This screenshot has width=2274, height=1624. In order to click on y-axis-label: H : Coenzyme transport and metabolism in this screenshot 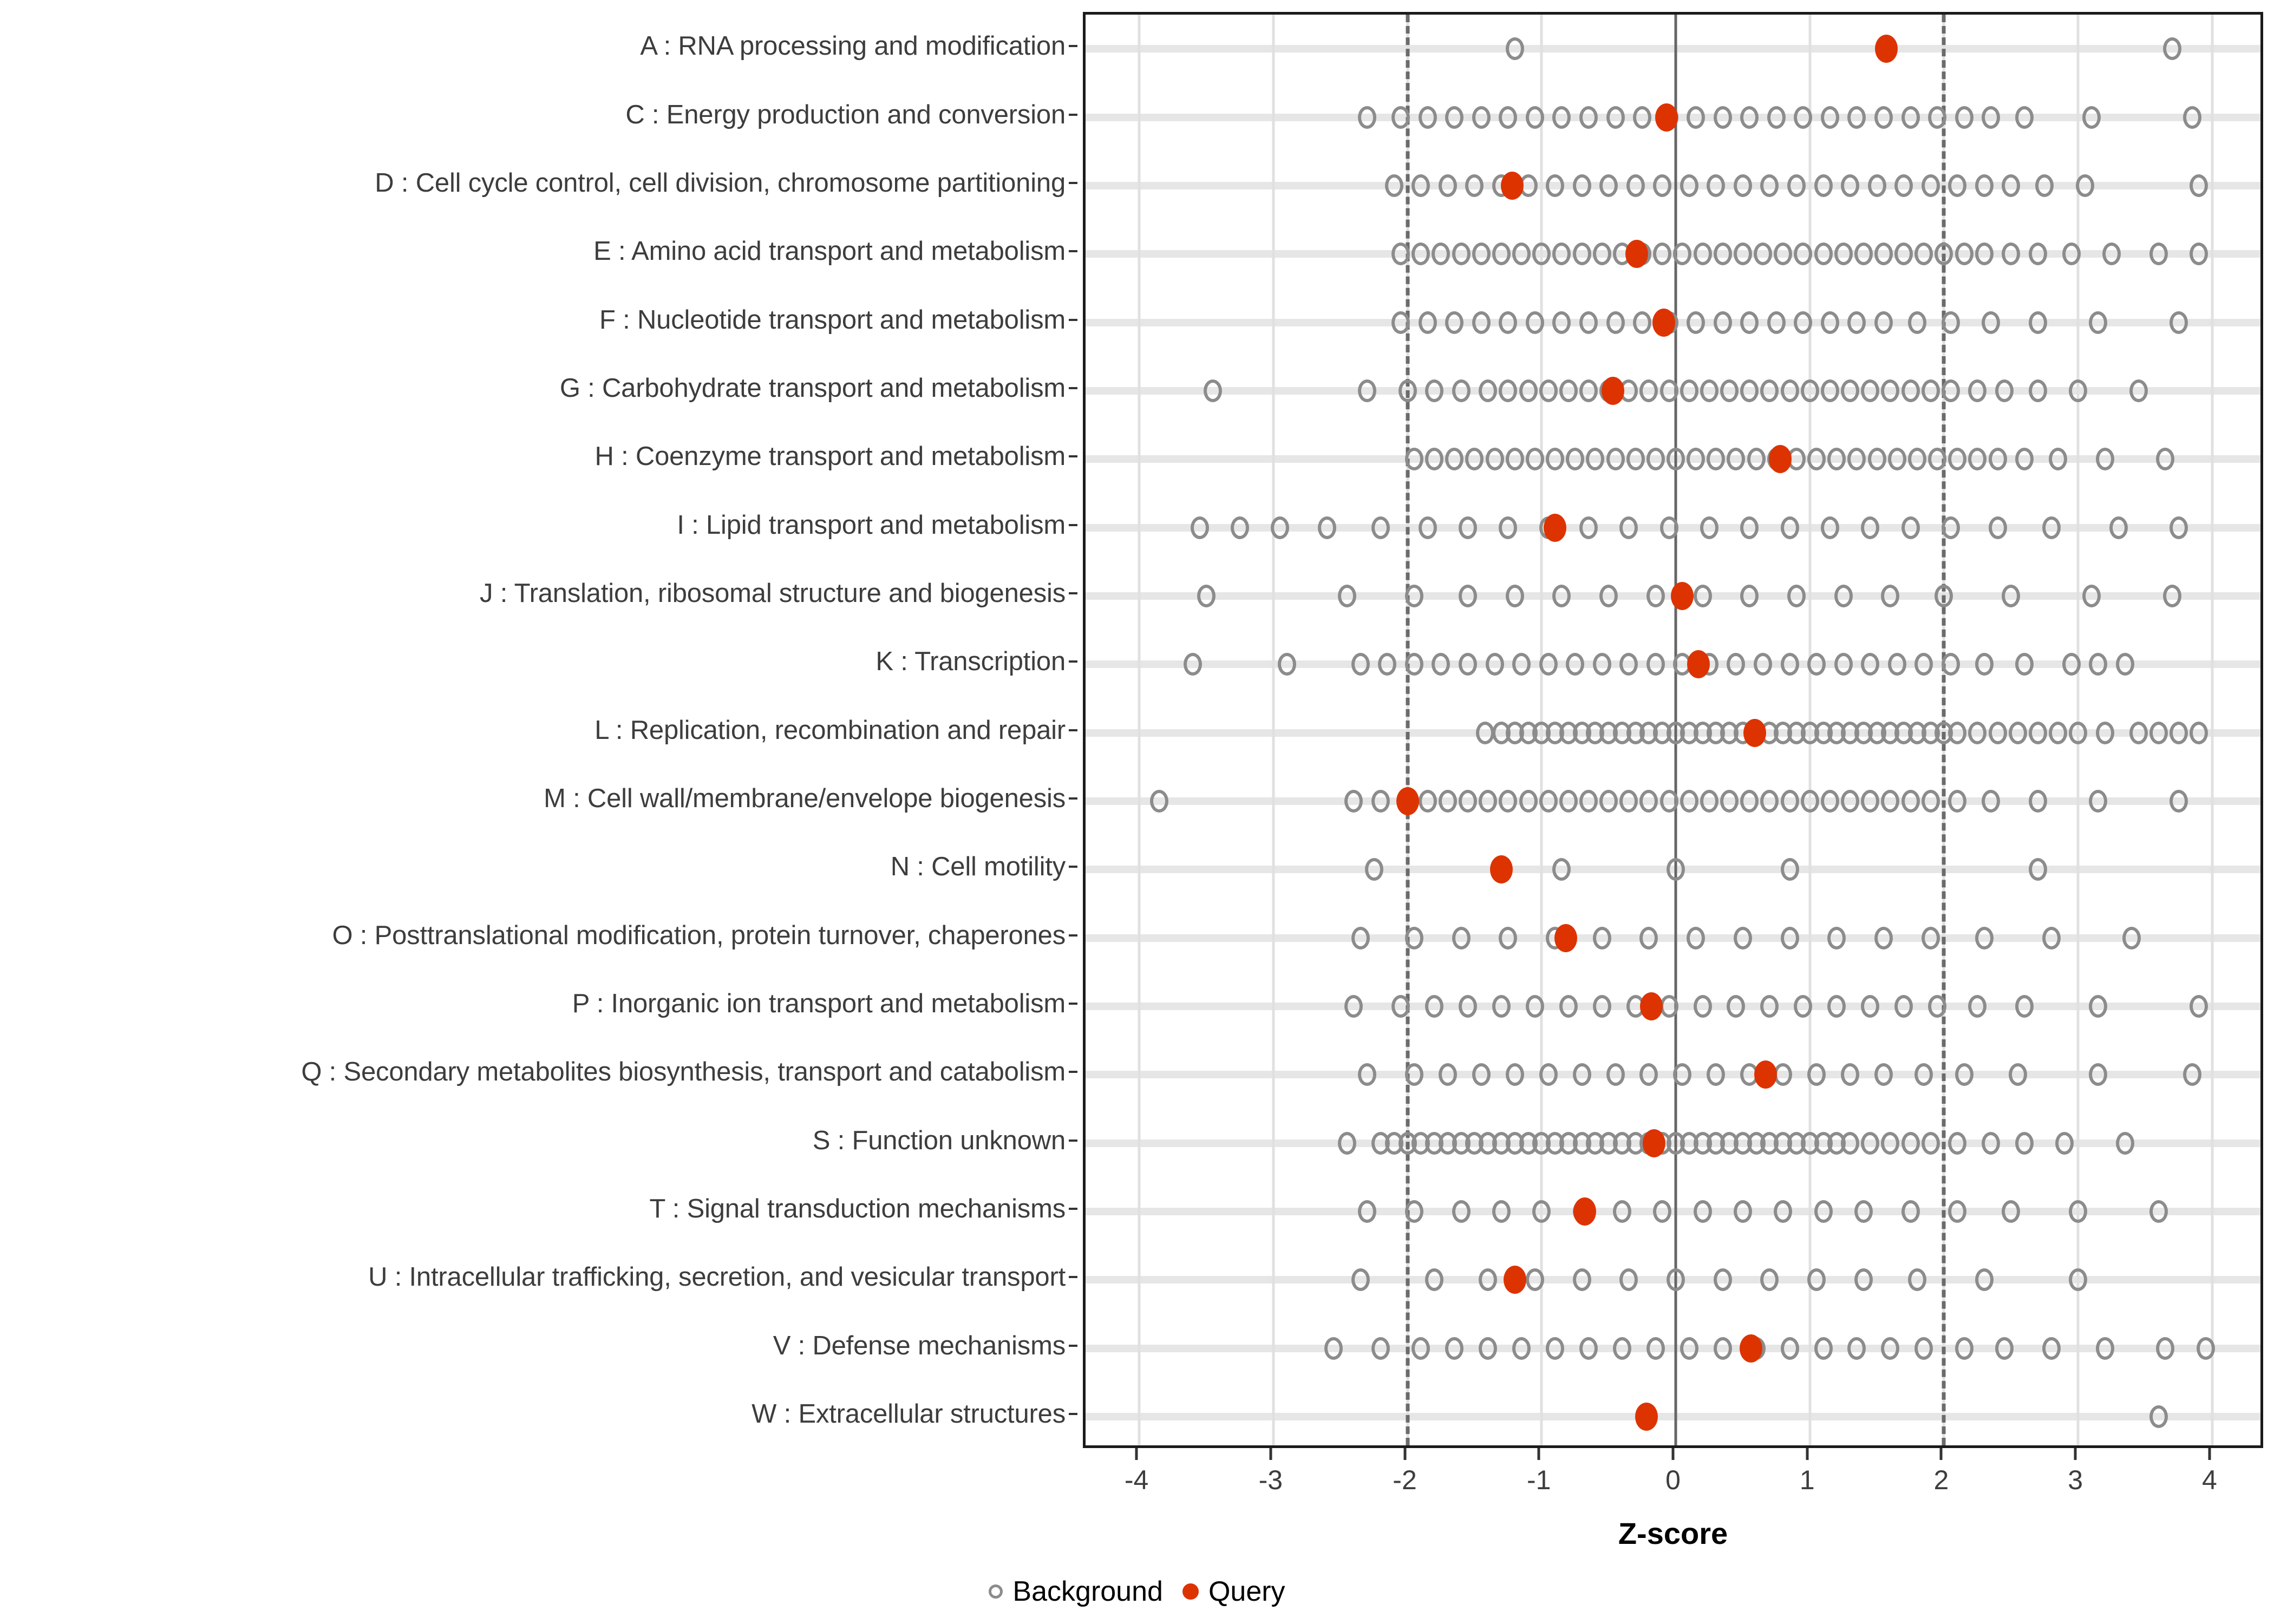, I will do `click(830, 457)`.